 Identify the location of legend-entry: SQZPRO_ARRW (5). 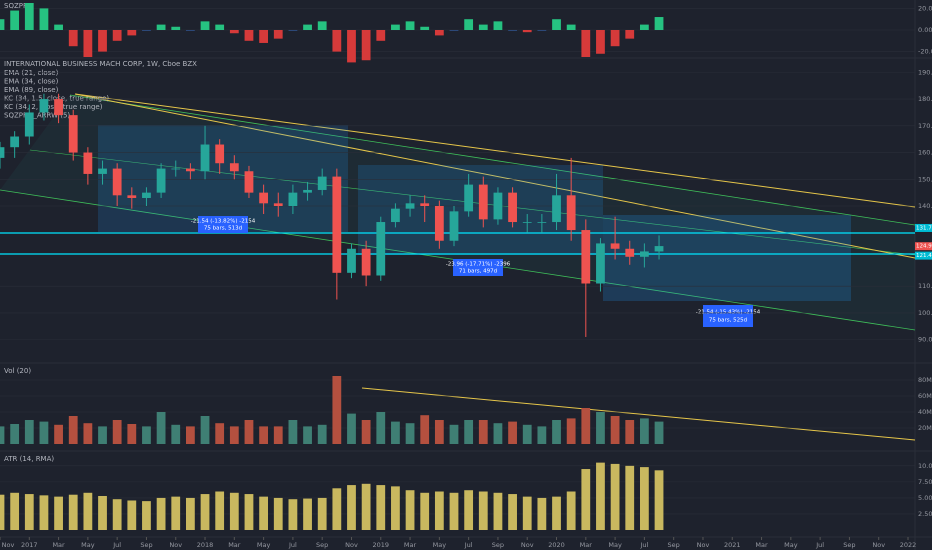
(37, 116).